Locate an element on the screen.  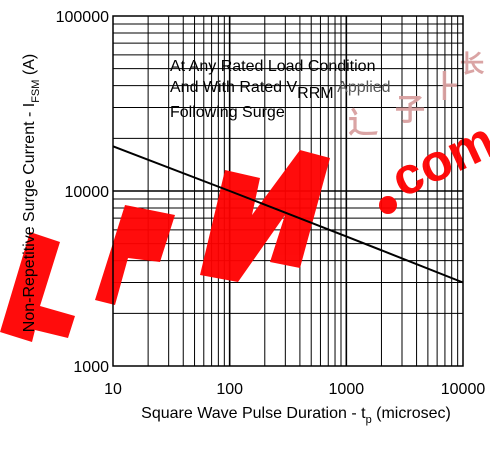
x-tick-label: 100 is located at coordinates (229, 389).